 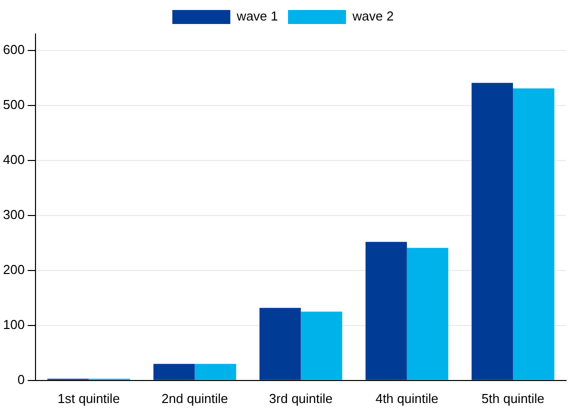 What do you see at coordinates (89, 398) in the screenshot?
I see `x-tick-label: 1st quintile` at bounding box center [89, 398].